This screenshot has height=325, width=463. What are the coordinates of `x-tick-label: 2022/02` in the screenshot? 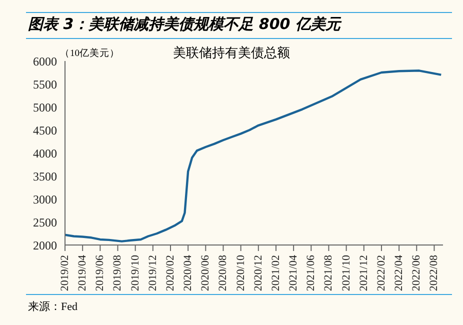 It's located at (381, 273).